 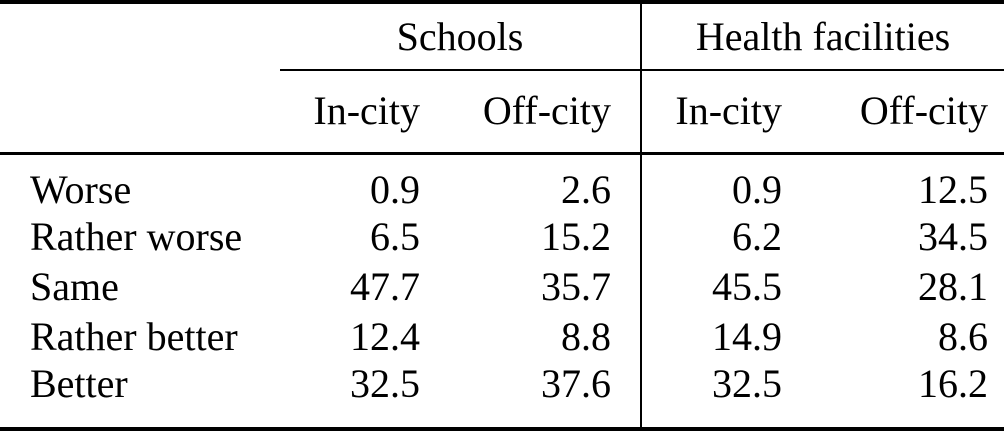 What do you see at coordinates (953, 383) in the screenshot?
I see `table-cell: 16.2` at bounding box center [953, 383].